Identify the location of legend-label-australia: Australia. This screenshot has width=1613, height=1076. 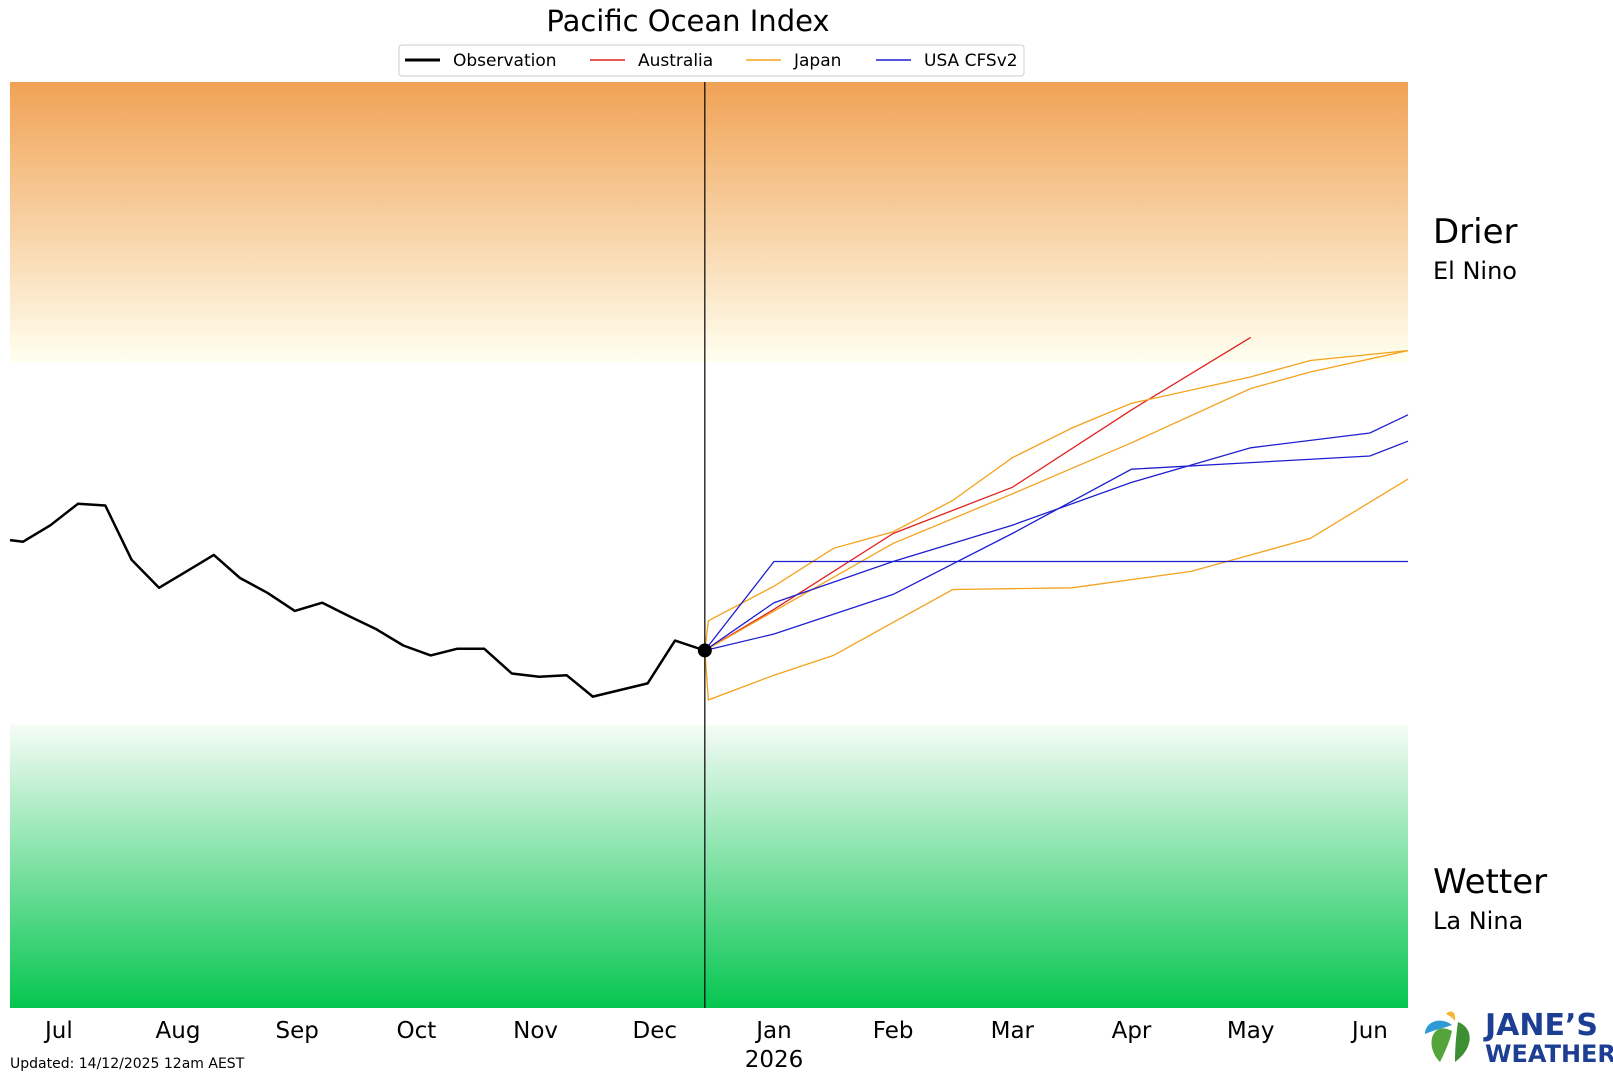
(675, 61).